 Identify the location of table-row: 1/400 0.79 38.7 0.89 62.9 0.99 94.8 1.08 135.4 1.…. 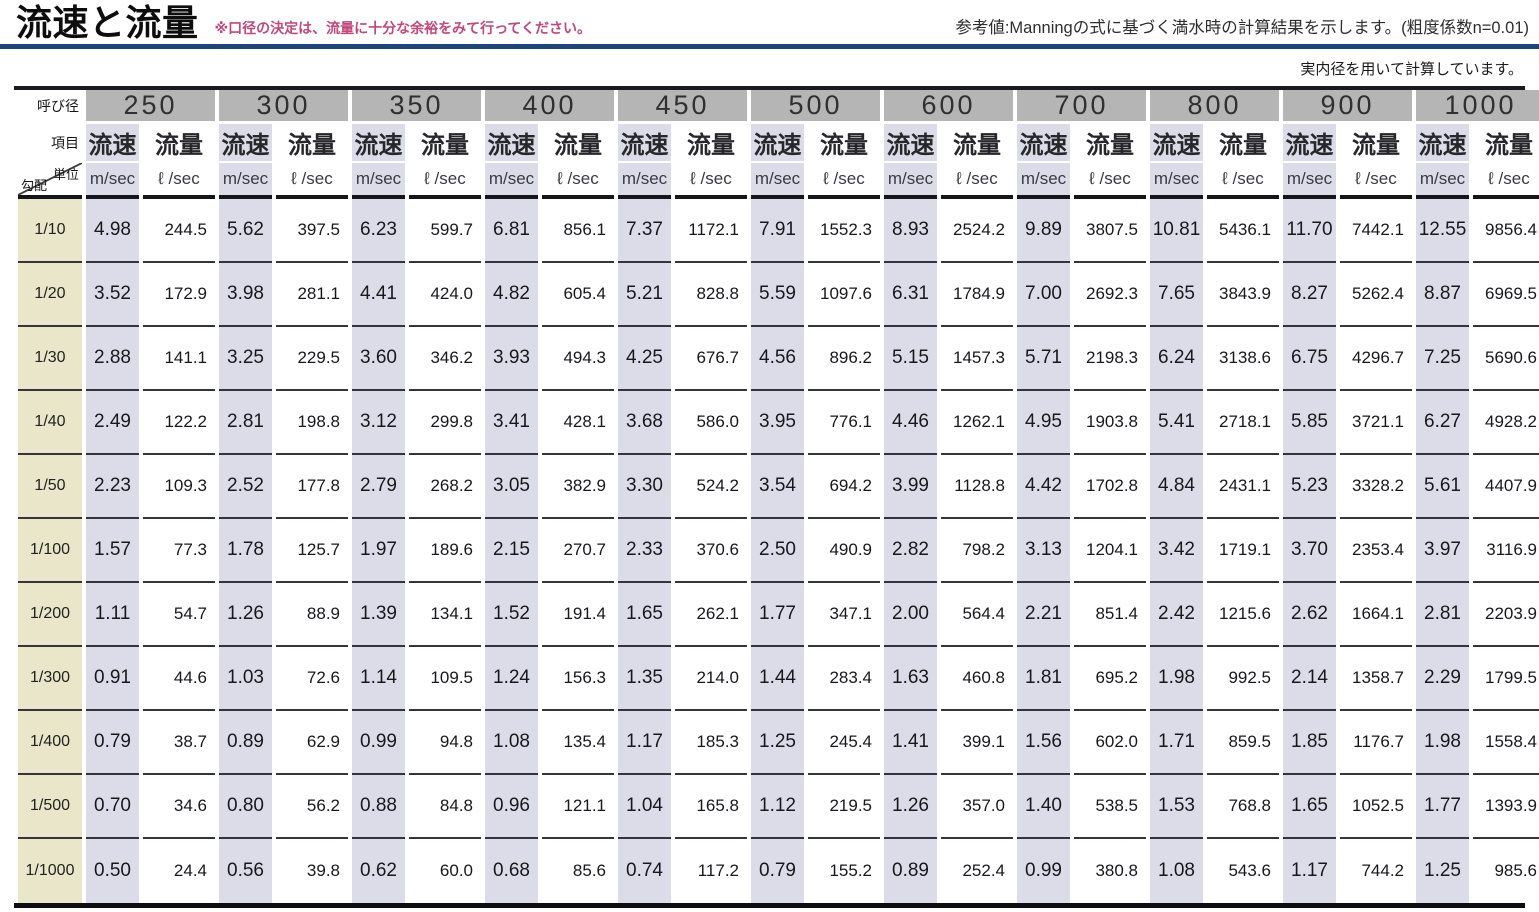
(778, 743).